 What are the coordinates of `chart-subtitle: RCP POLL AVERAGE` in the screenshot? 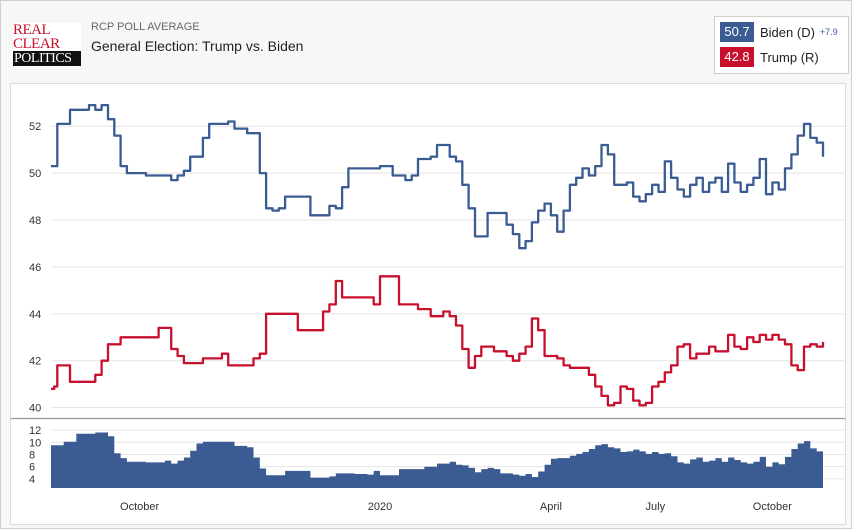 It's located at (145, 27).